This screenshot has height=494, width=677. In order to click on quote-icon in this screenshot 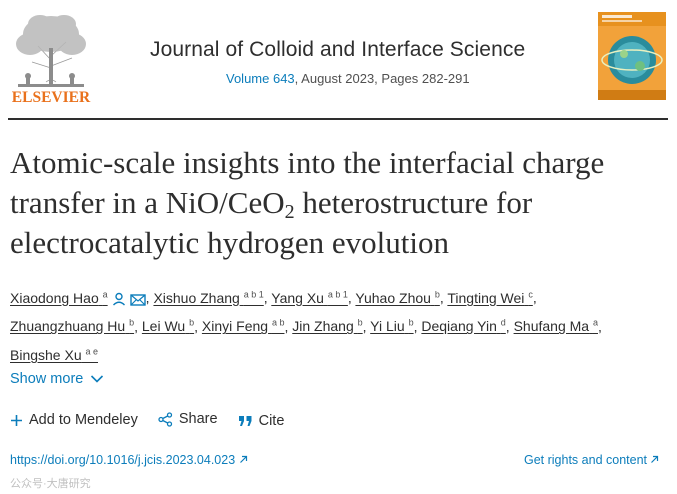, I will do `click(245, 420)`.